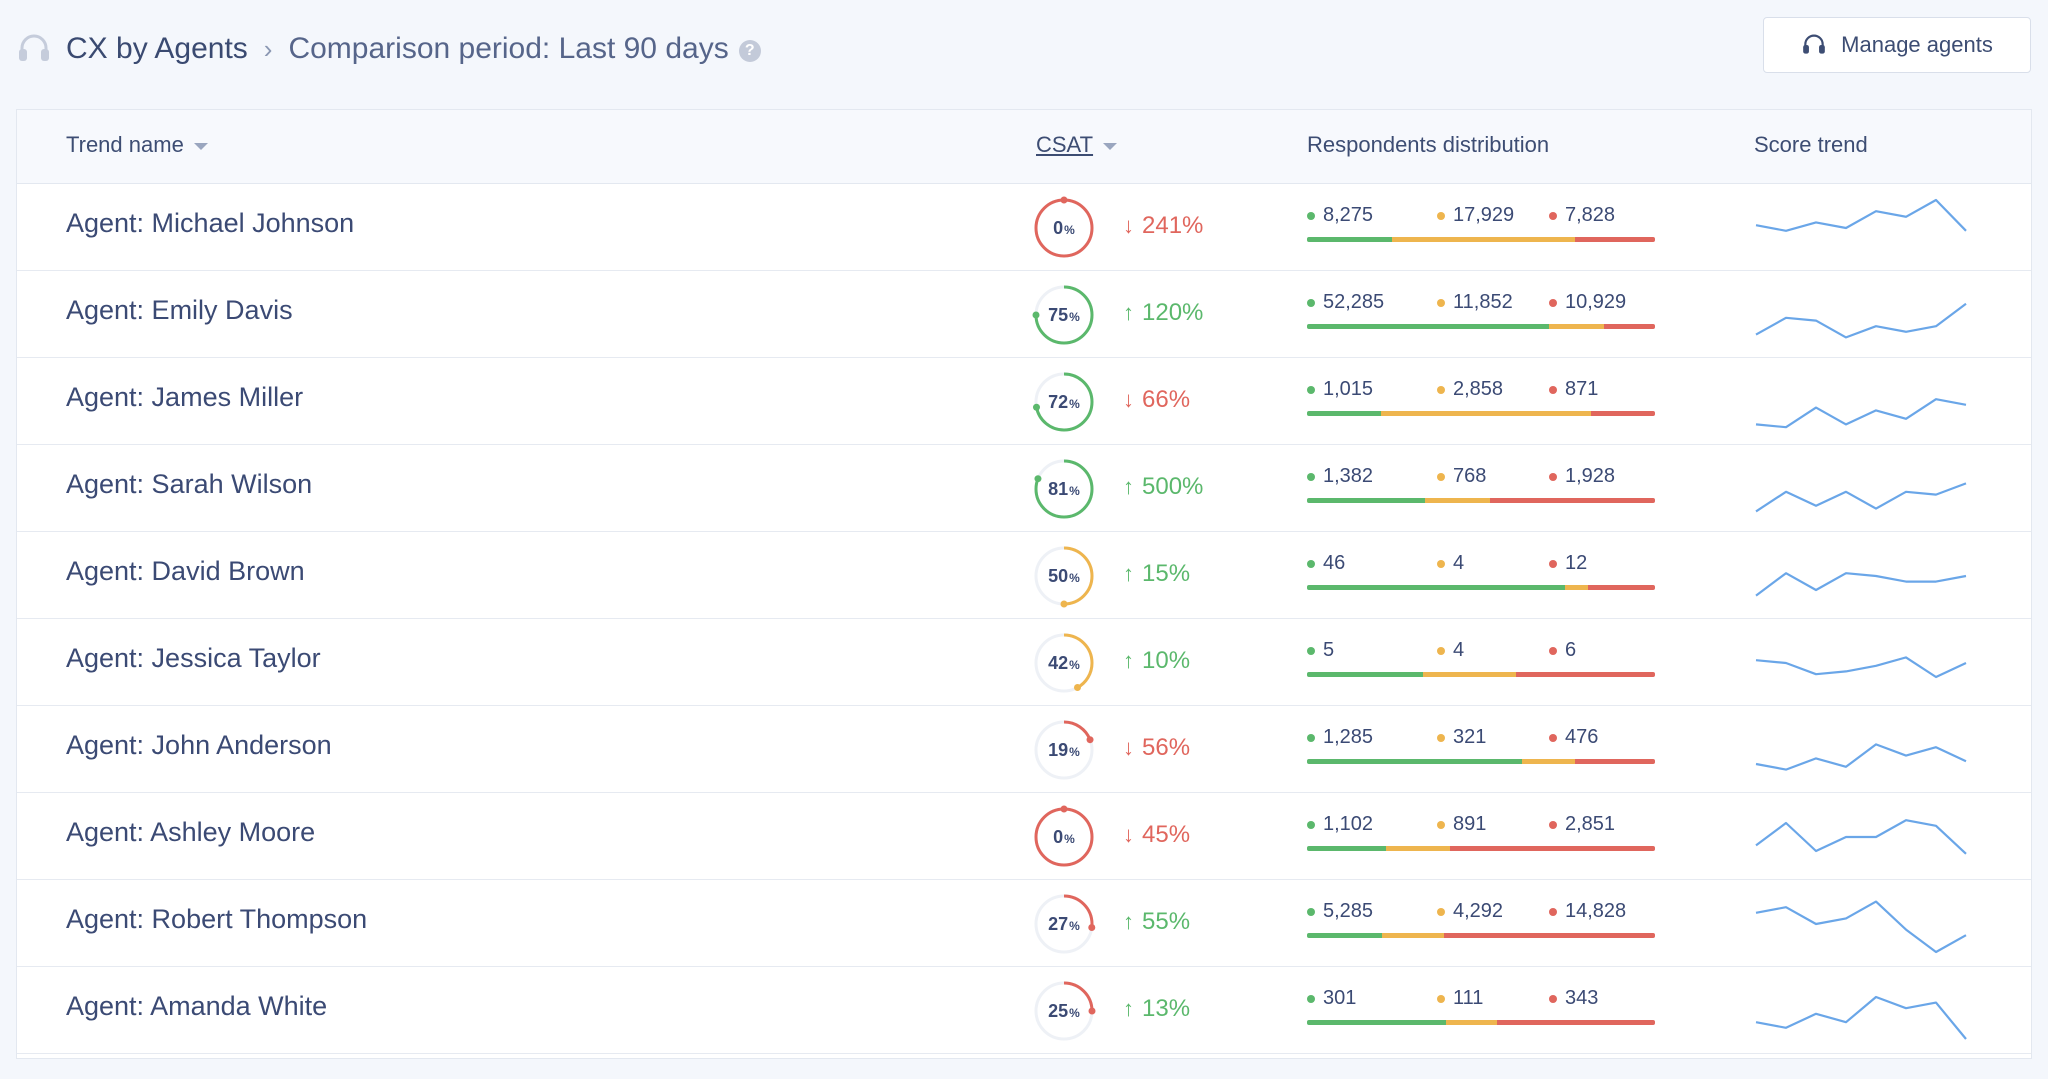 The height and width of the screenshot is (1079, 2048). I want to click on csat-value: 72%, so click(1064, 402).